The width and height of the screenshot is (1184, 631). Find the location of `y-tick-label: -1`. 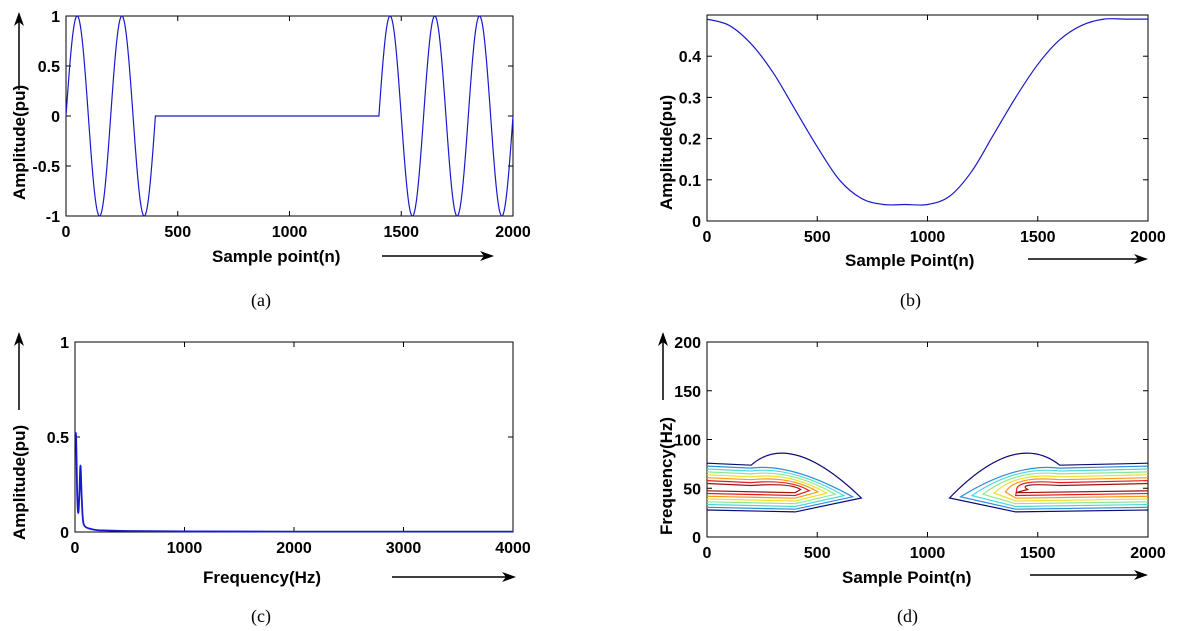

y-tick-label: -1 is located at coordinates (53, 217).